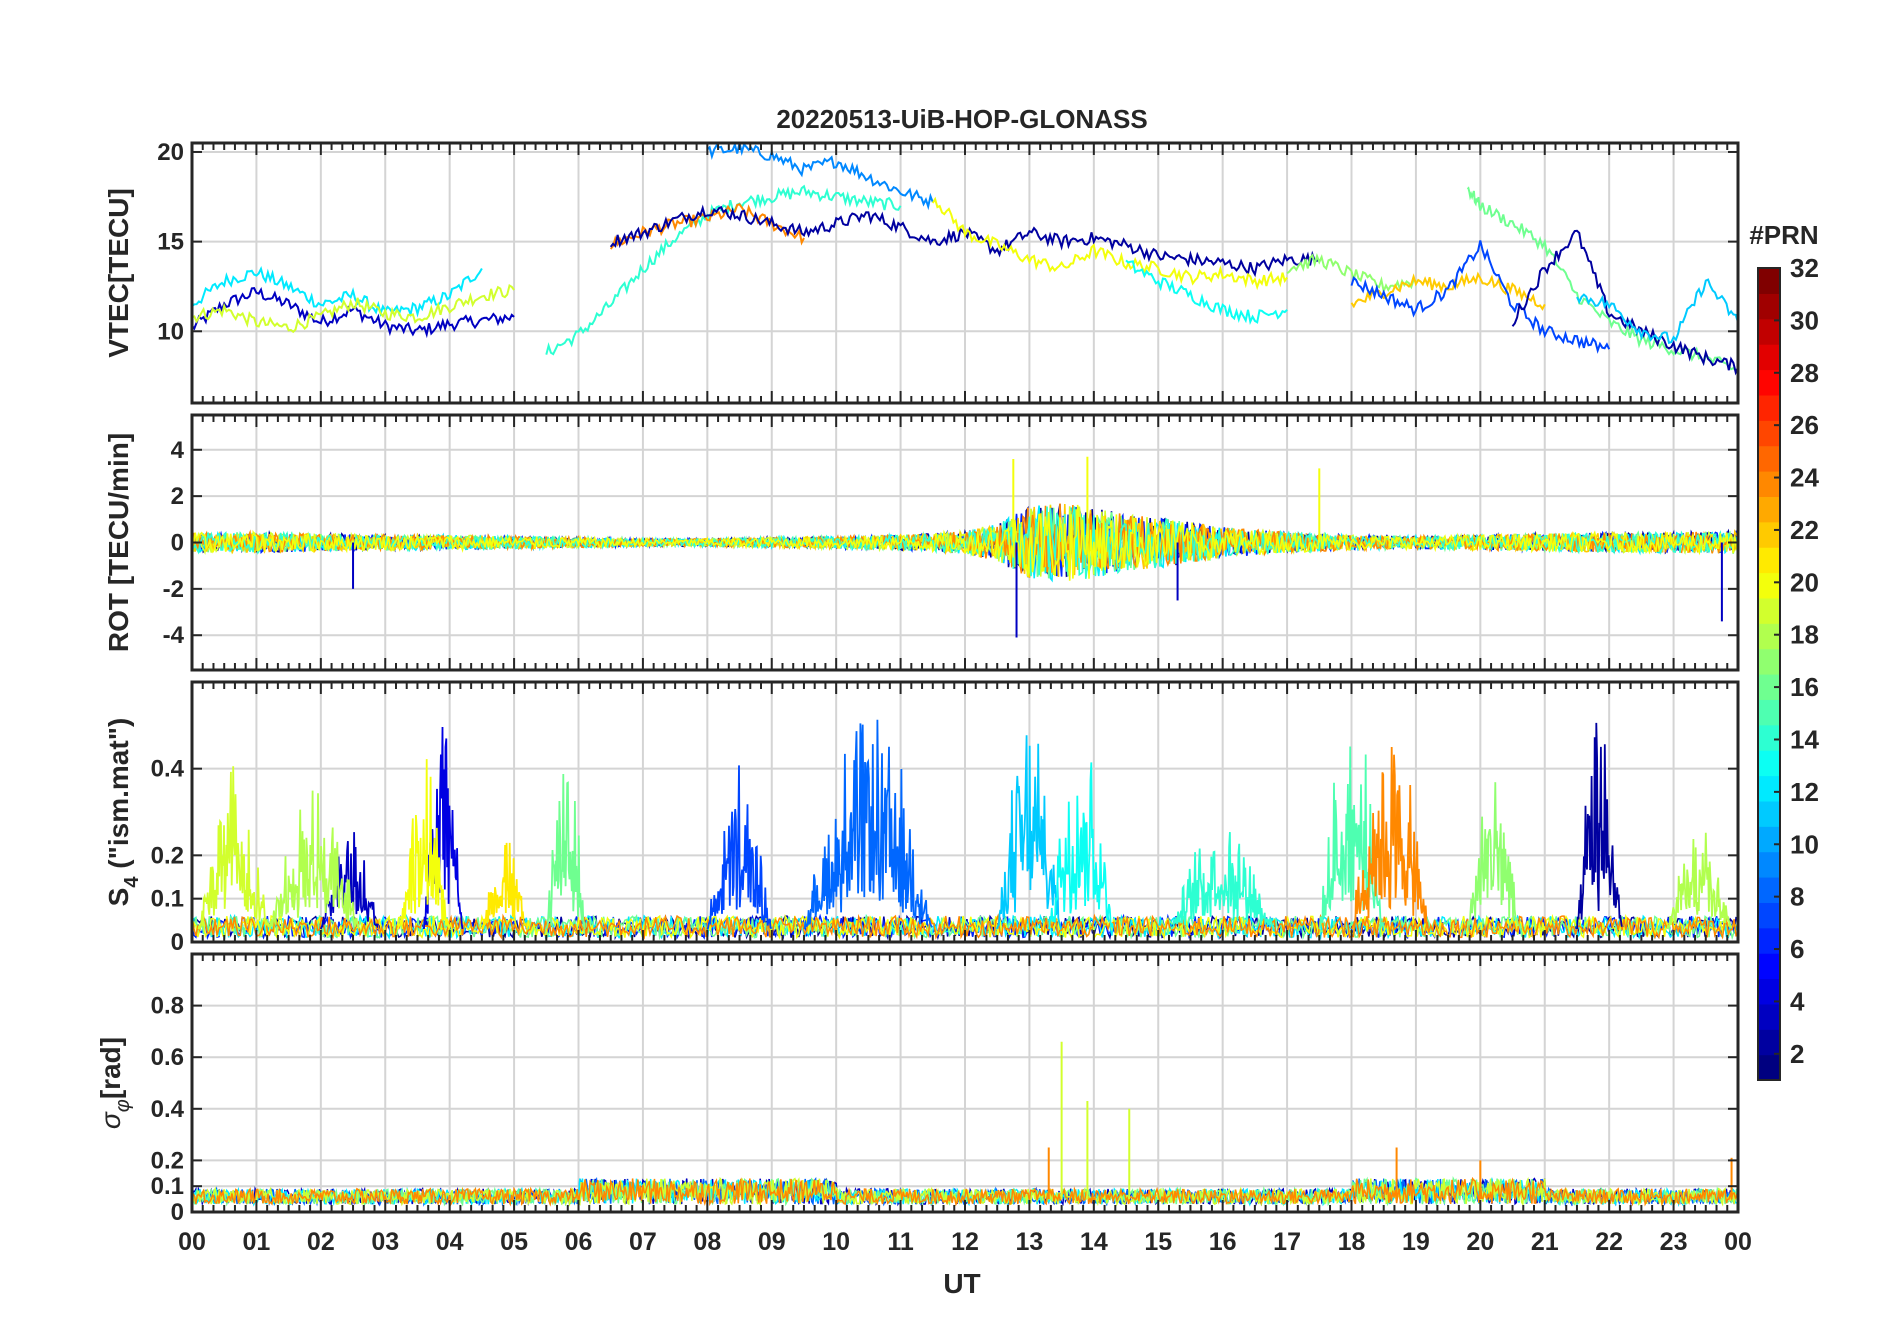 This screenshot has height=1330, width=1902. What do you see at coordinates (174, 635) in the screenshot?
I see `y-tick-label: -4` at bounding box center [174, 635].